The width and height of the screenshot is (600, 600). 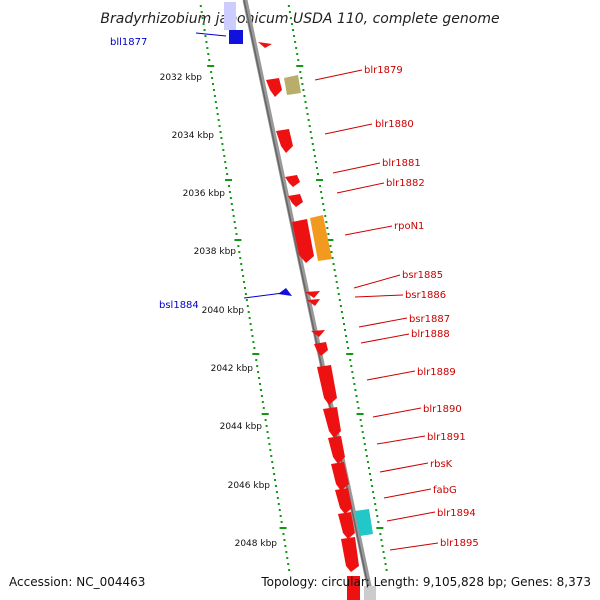 What do you see at coordinates (265, 45) in the screenshot?
I see `gene-small-arrow` at bounding box center [265, 45].